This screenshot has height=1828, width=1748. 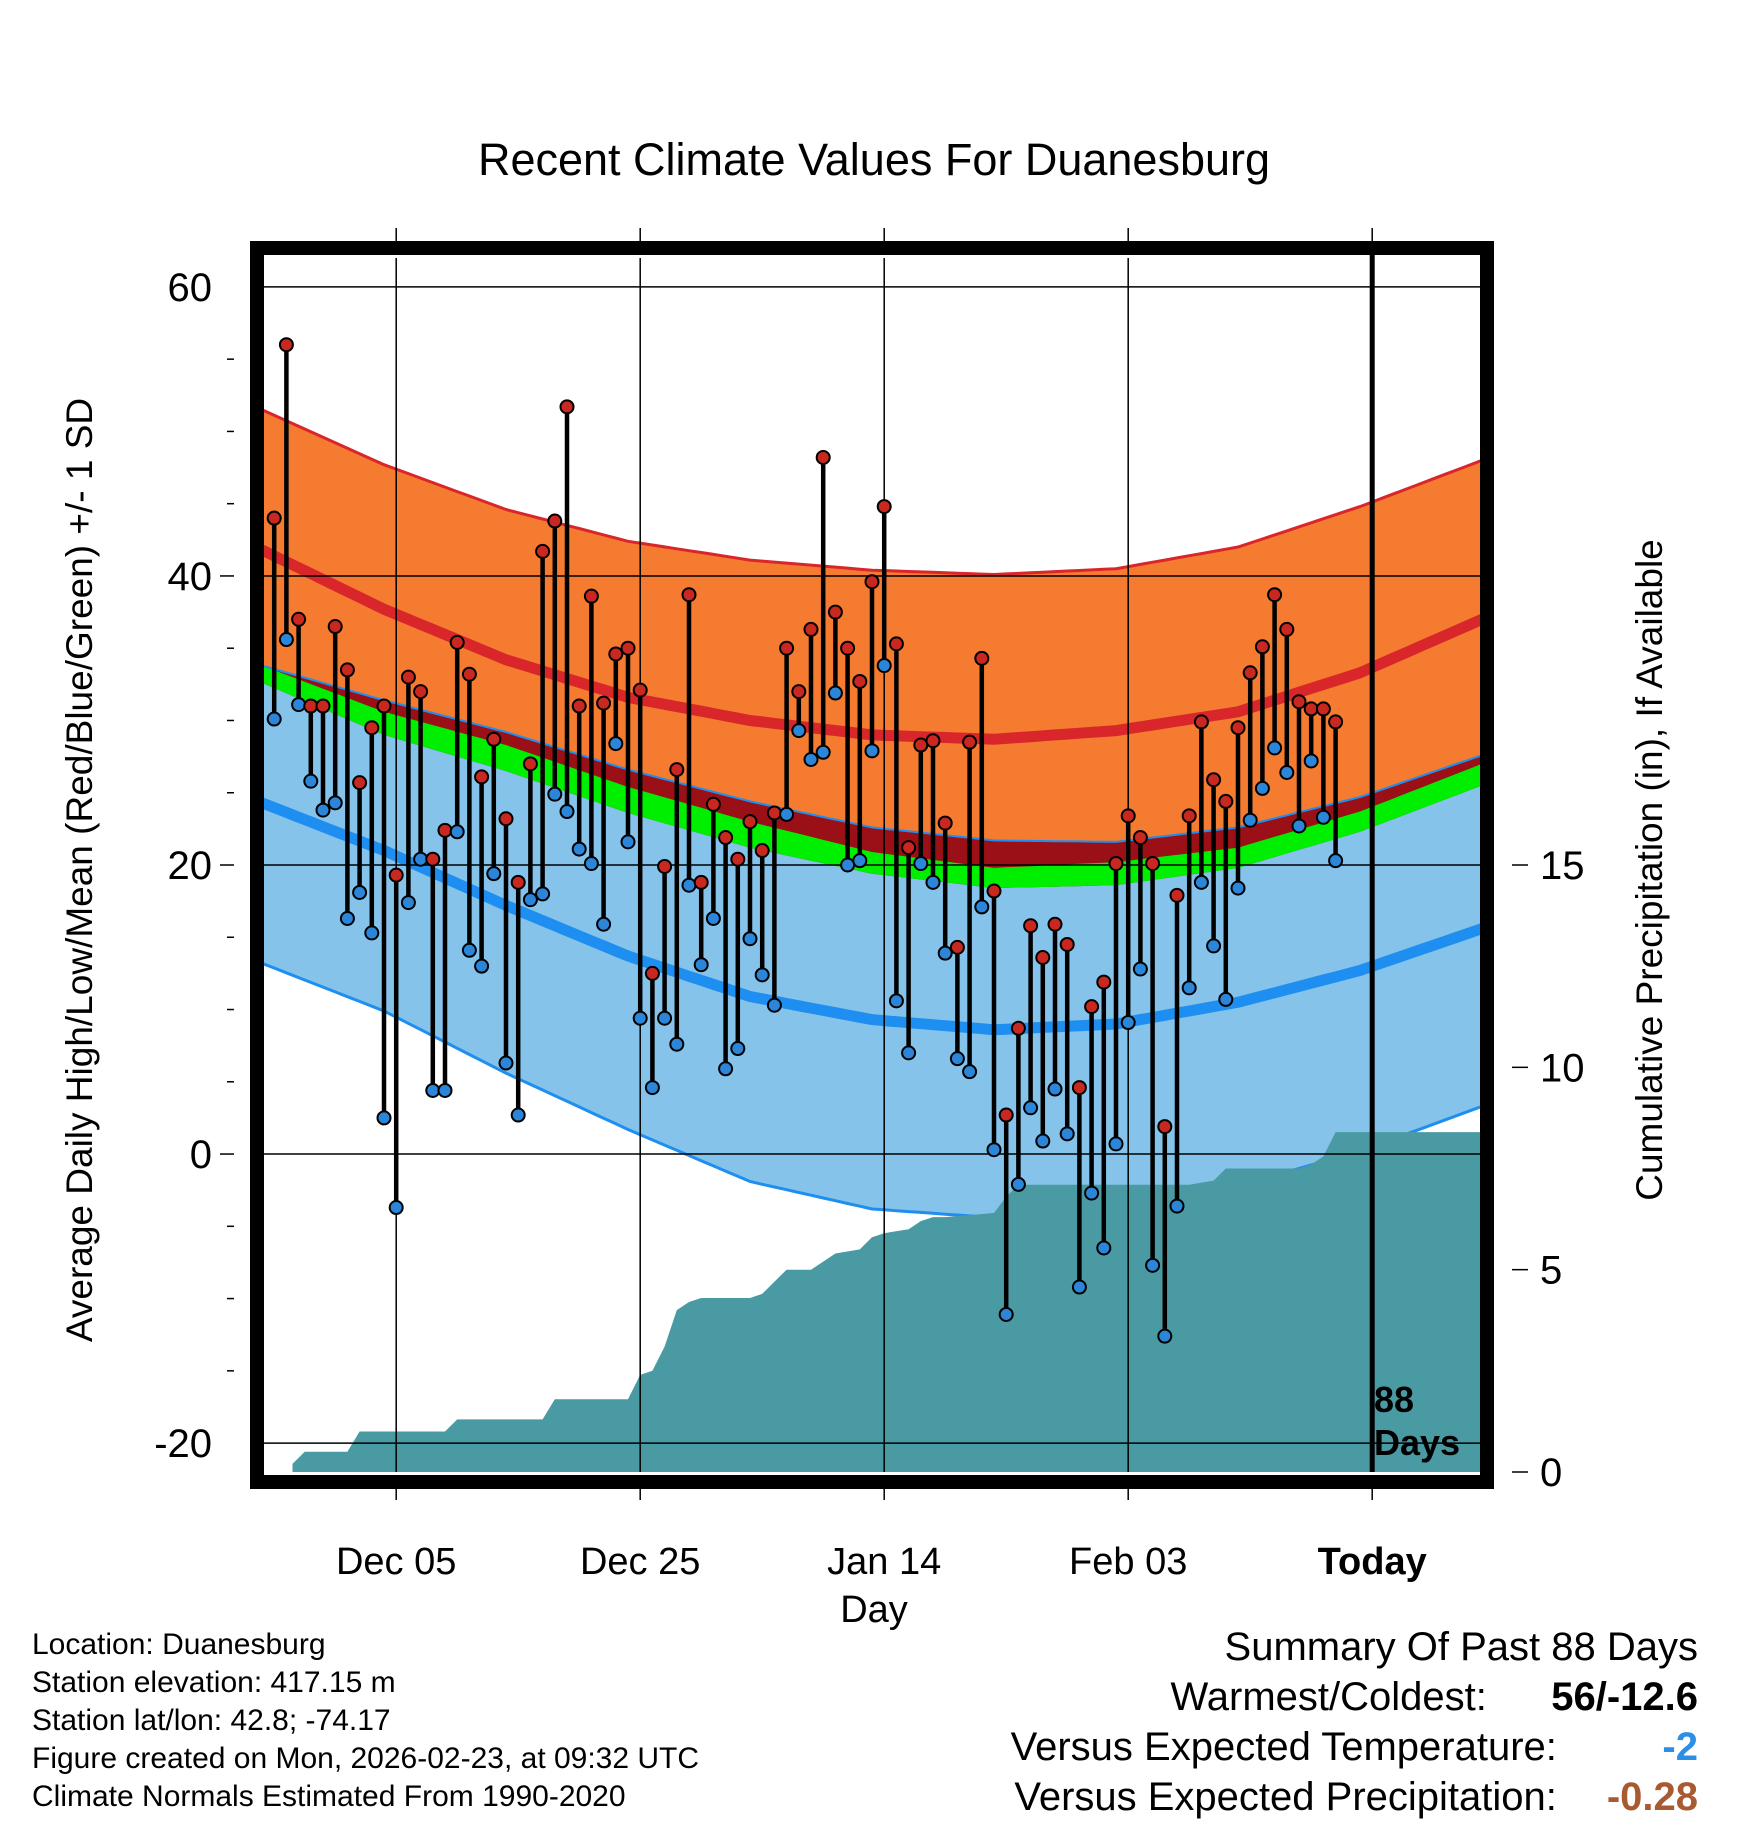 What do you see at coordinates (1394, 1399) in the screenshot?
I see `days-count-label: 88` at bounding box center [1394, 1399].